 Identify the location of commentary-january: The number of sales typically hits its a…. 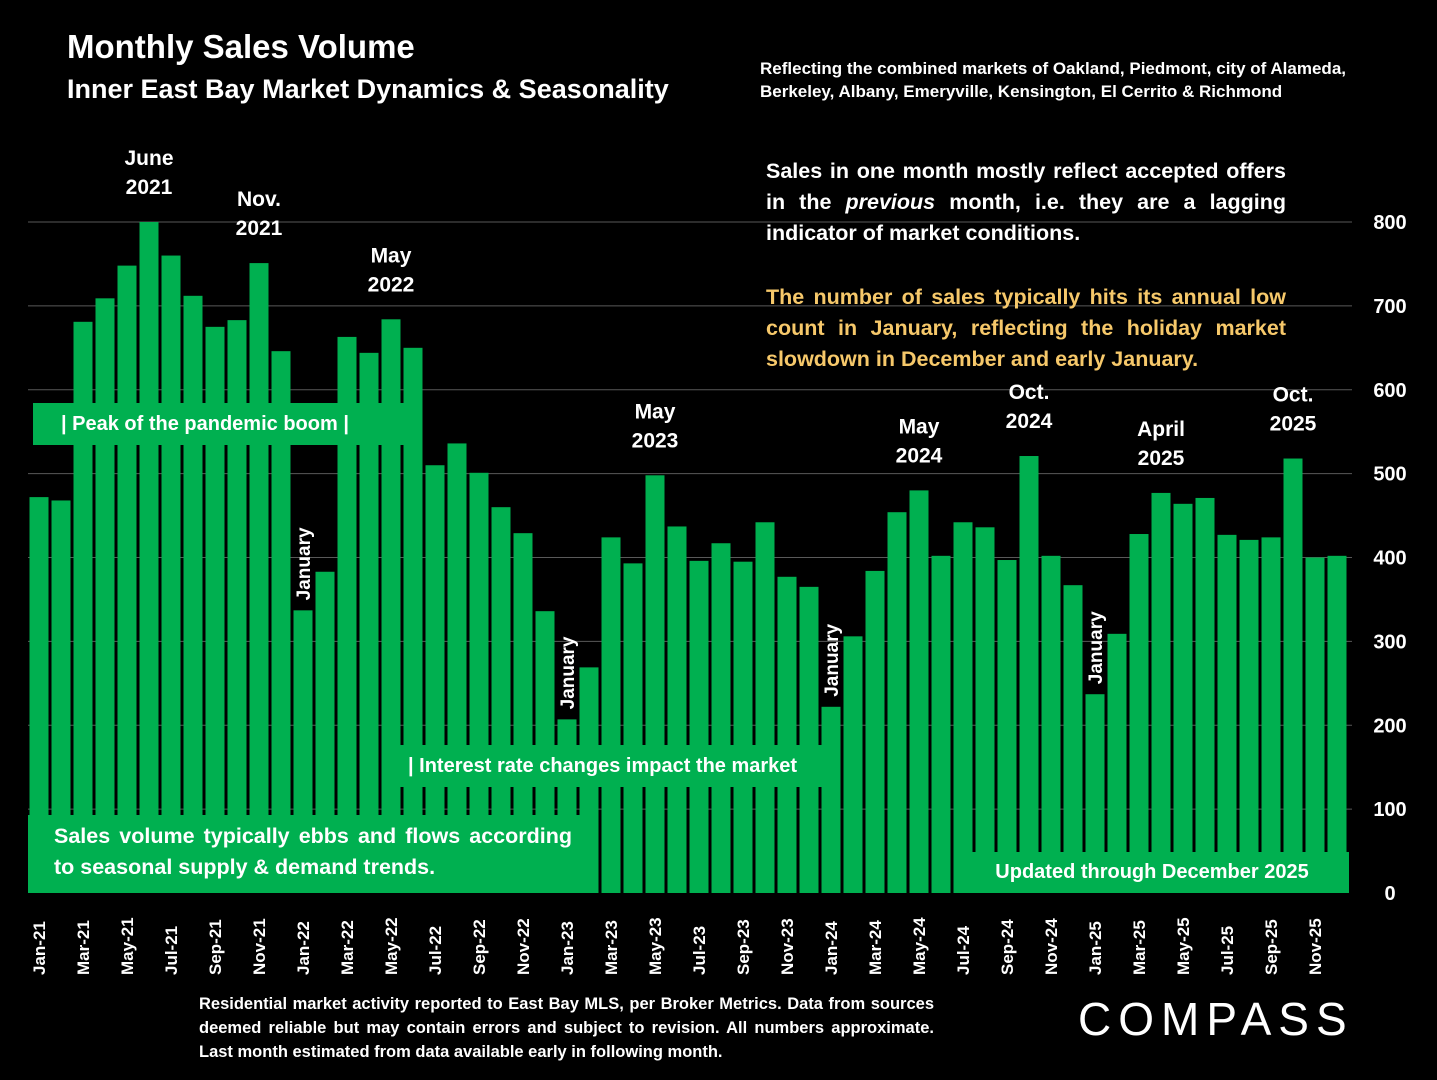
(1026, 328).